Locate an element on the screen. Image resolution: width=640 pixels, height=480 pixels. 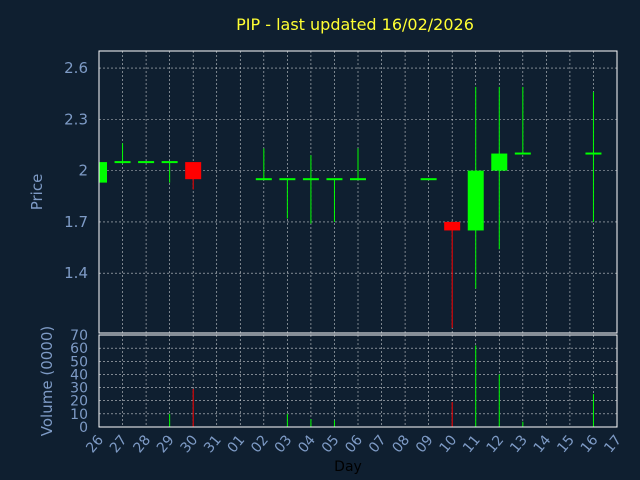
volume-tick-label: 40 is located at coordinates (79, 375).